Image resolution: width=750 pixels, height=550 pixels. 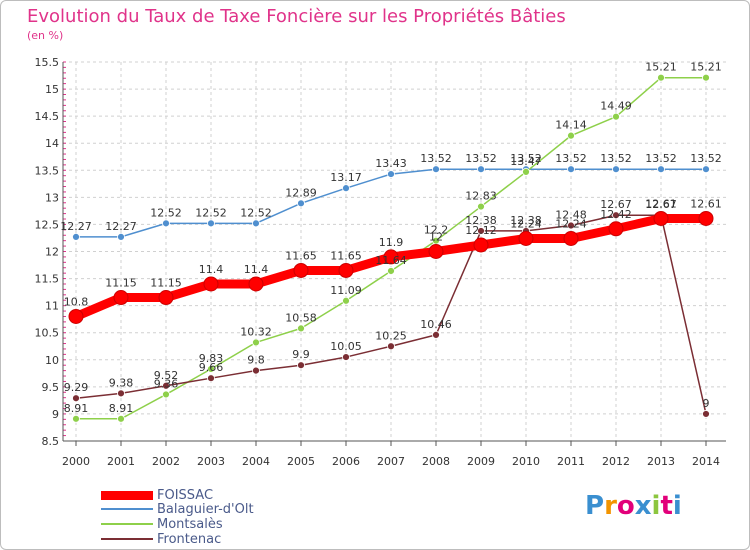 What do you see at coordinates (47, 62) in the screenshot?
I see `y-tick-label: 15.5` at bounding box center [47, 62].